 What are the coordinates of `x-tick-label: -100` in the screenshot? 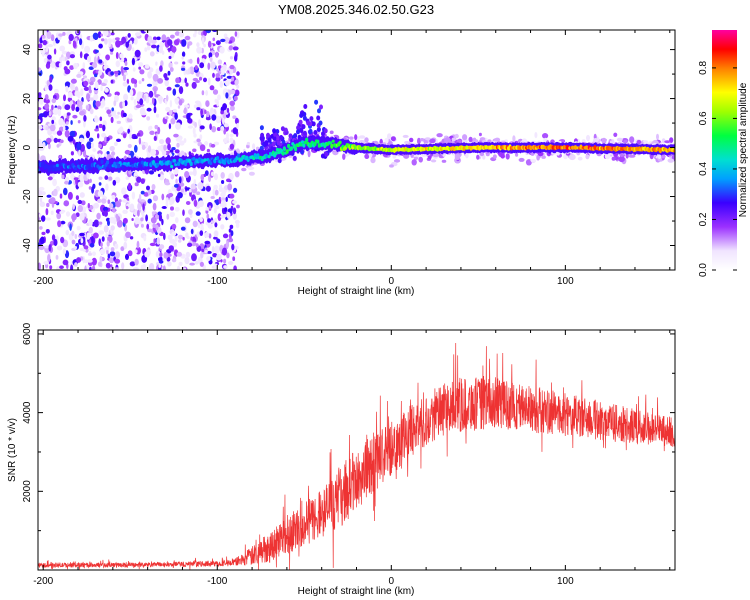 It's located at (217, 581).